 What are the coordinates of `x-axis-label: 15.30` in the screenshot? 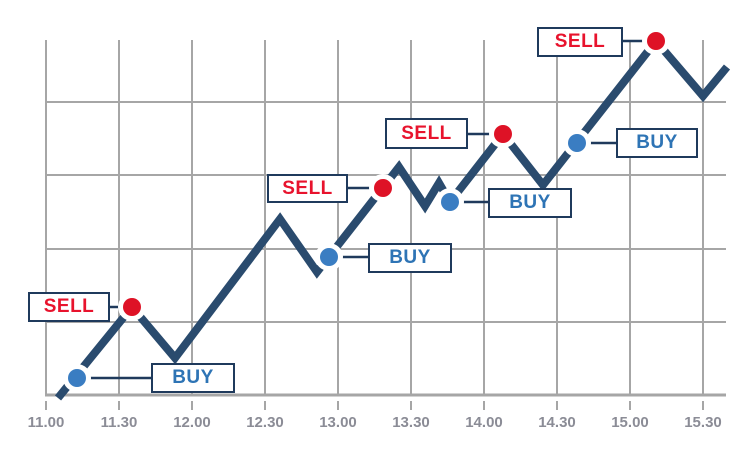 It's located at (703, 422).